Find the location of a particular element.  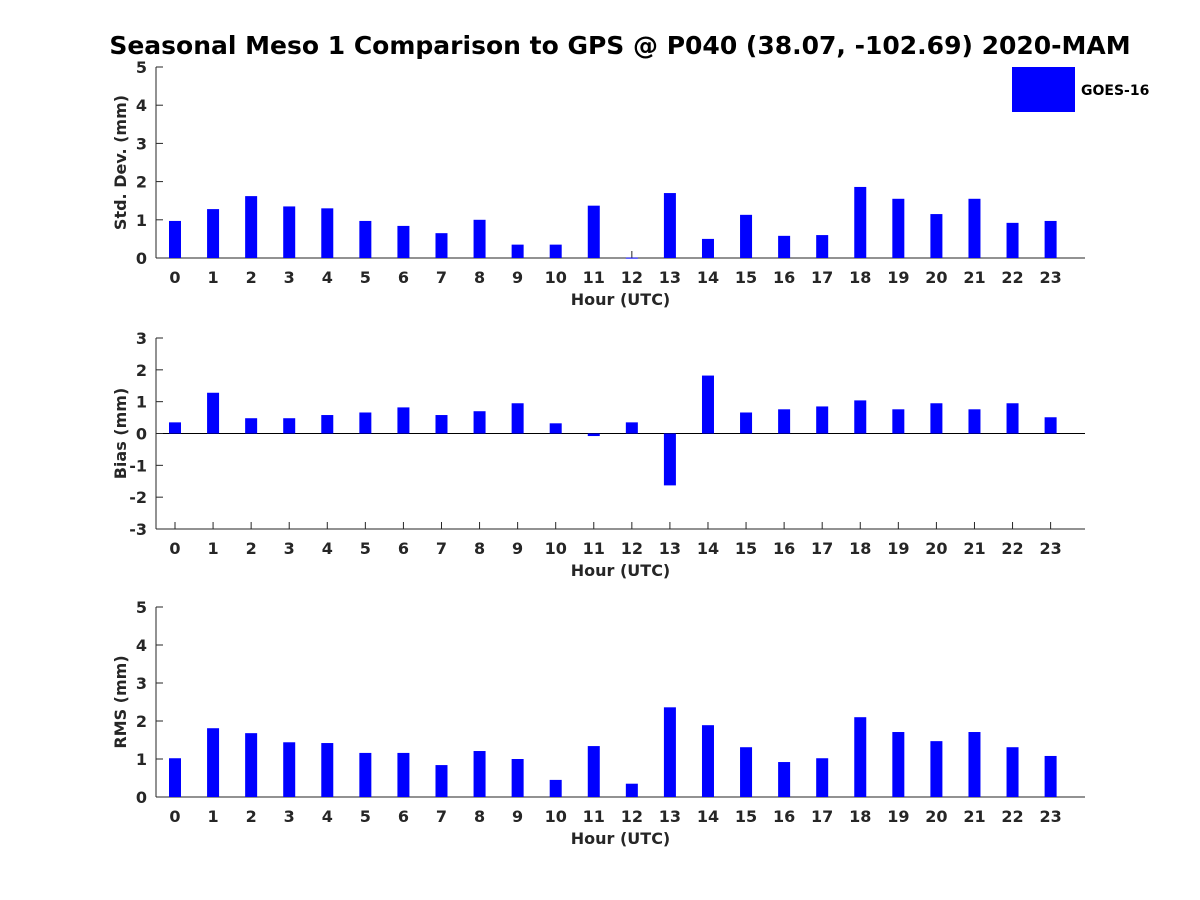

x-tick-label: 13 is located at coordinates (670, 277).